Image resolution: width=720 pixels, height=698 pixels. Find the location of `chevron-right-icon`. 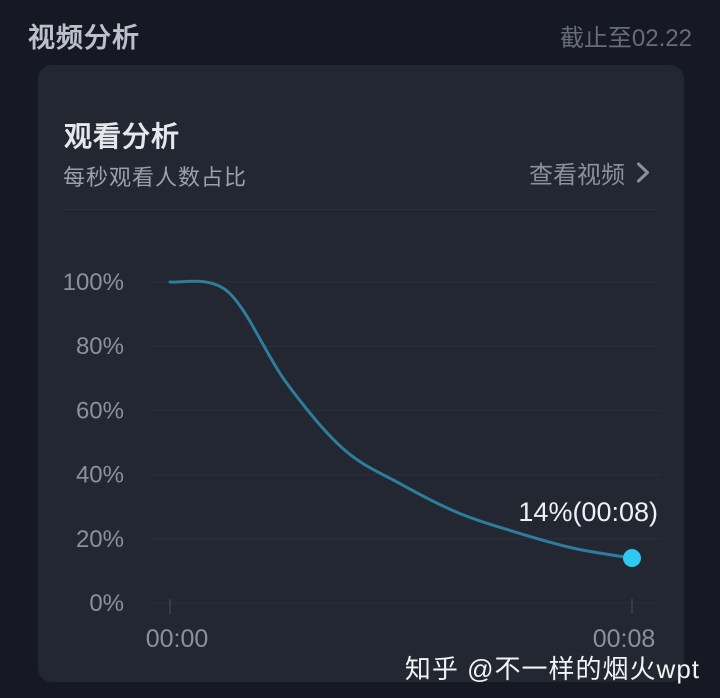

chevron-right-icon is located at coordinates (643, 172).